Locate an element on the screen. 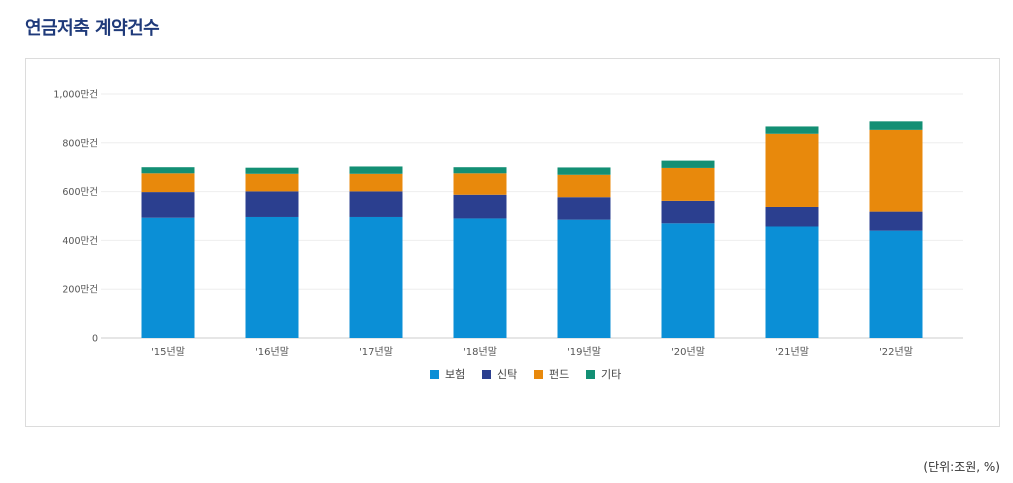 This screenshot has width=1013, height=483. legend-item: 기타 is located at coordinates (603, 374).